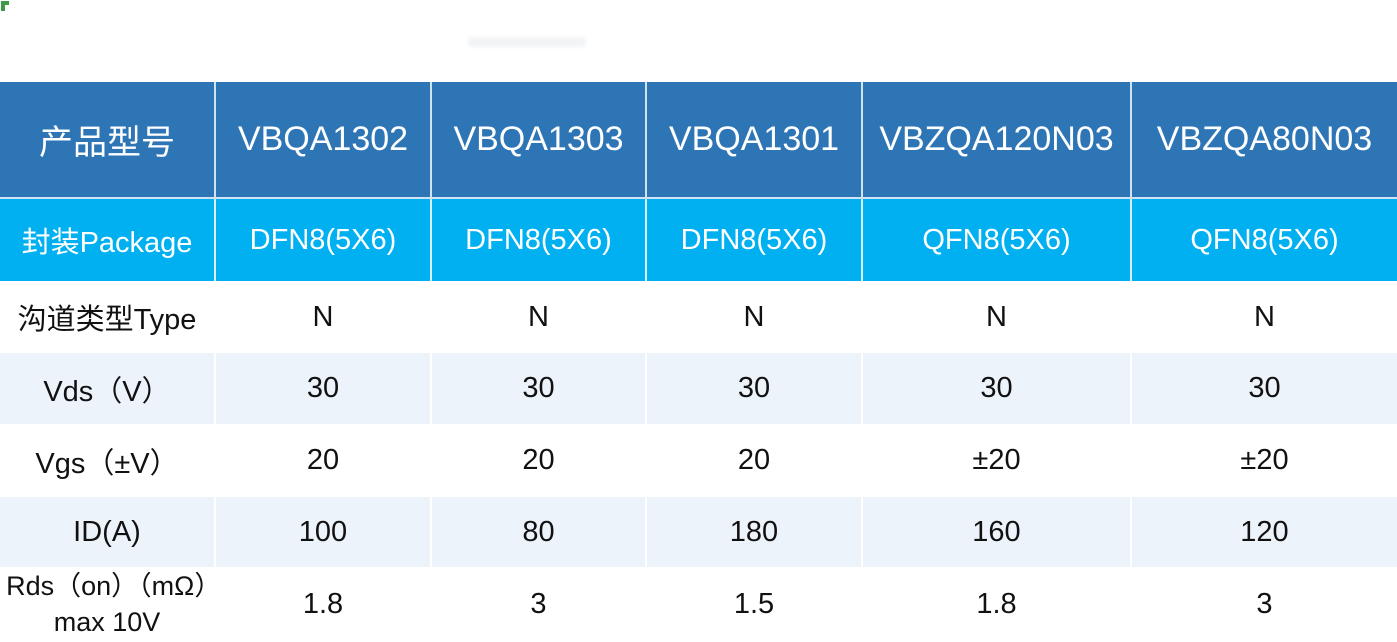 This screenshot has width=1397, height=642. What do you see at coordinates (539, 532) in the screenshot?
I see `id-value-cell: 80` at bounding box center [539, 532].